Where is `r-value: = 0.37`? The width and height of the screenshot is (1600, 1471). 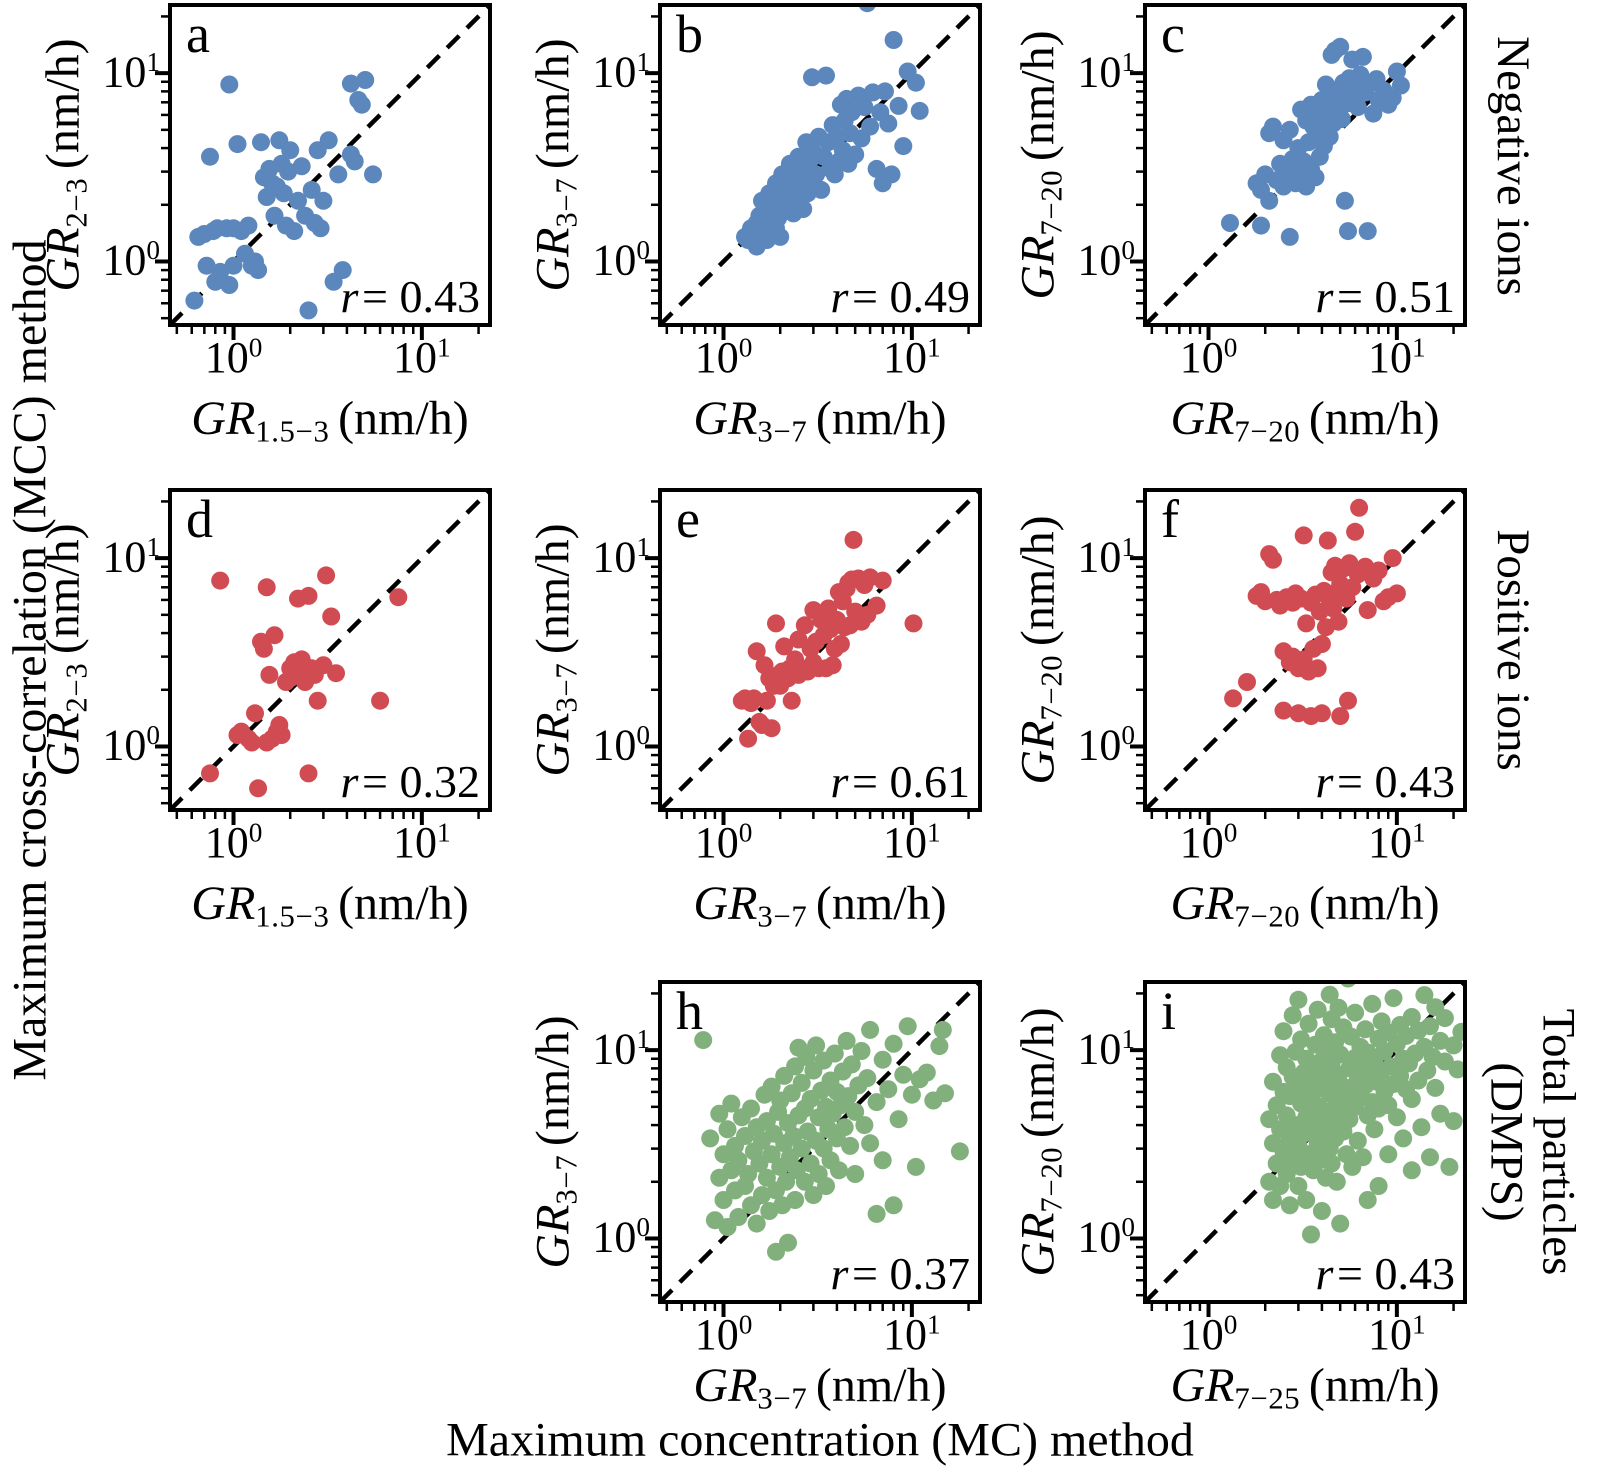 r-value: = 0.37 is located at coordinates (911, 1273).